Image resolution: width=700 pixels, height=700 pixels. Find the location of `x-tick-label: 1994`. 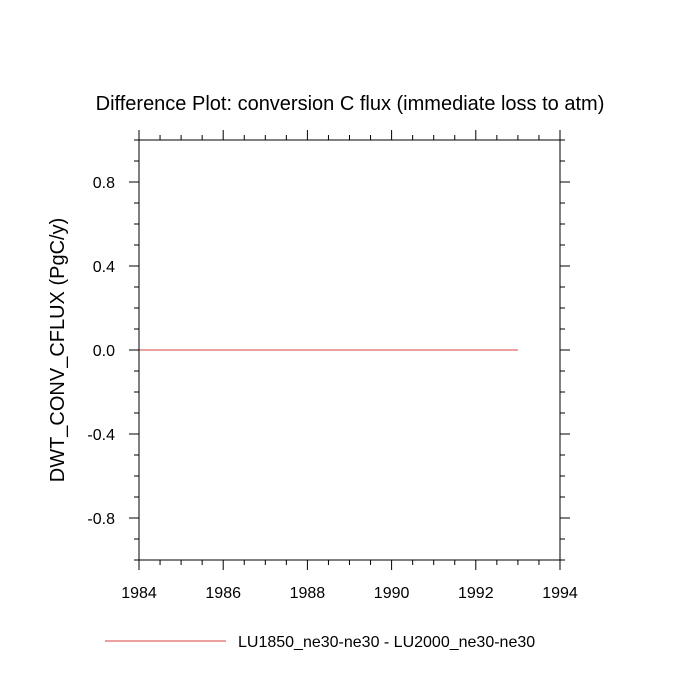

x-tick-label: 1994 is located at coordinates (560, 593).